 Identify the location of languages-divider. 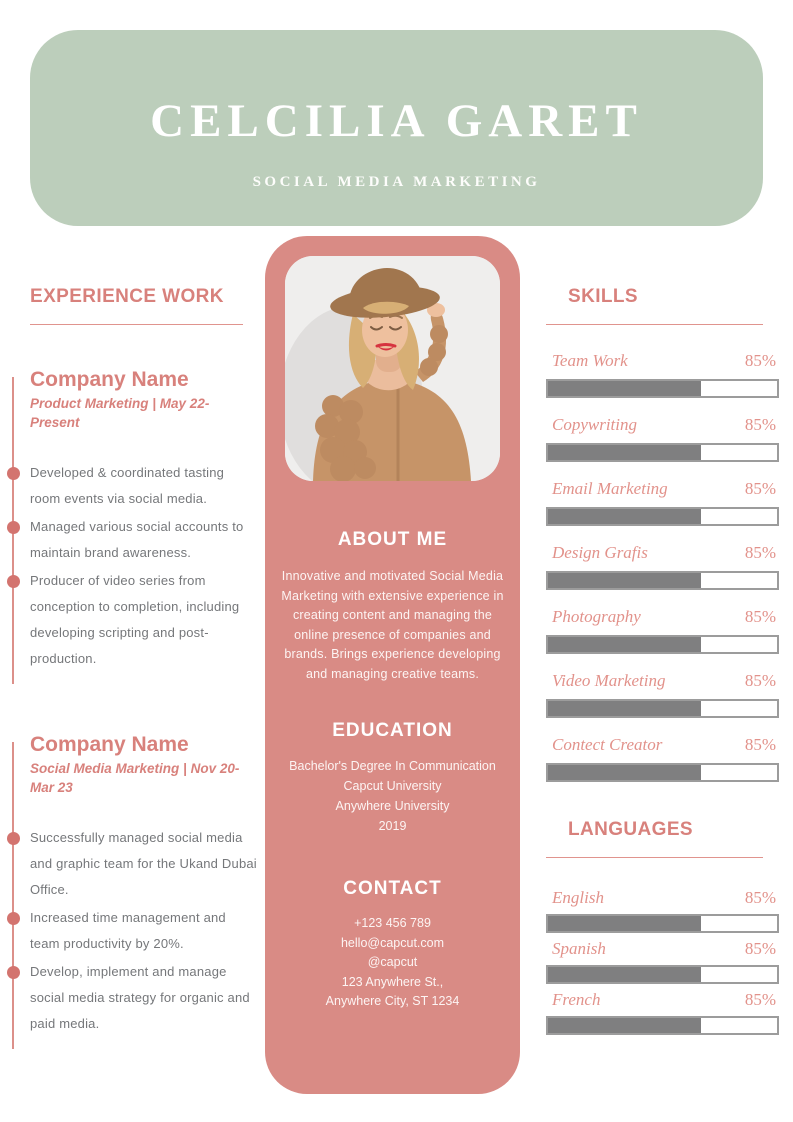
(654, 857).